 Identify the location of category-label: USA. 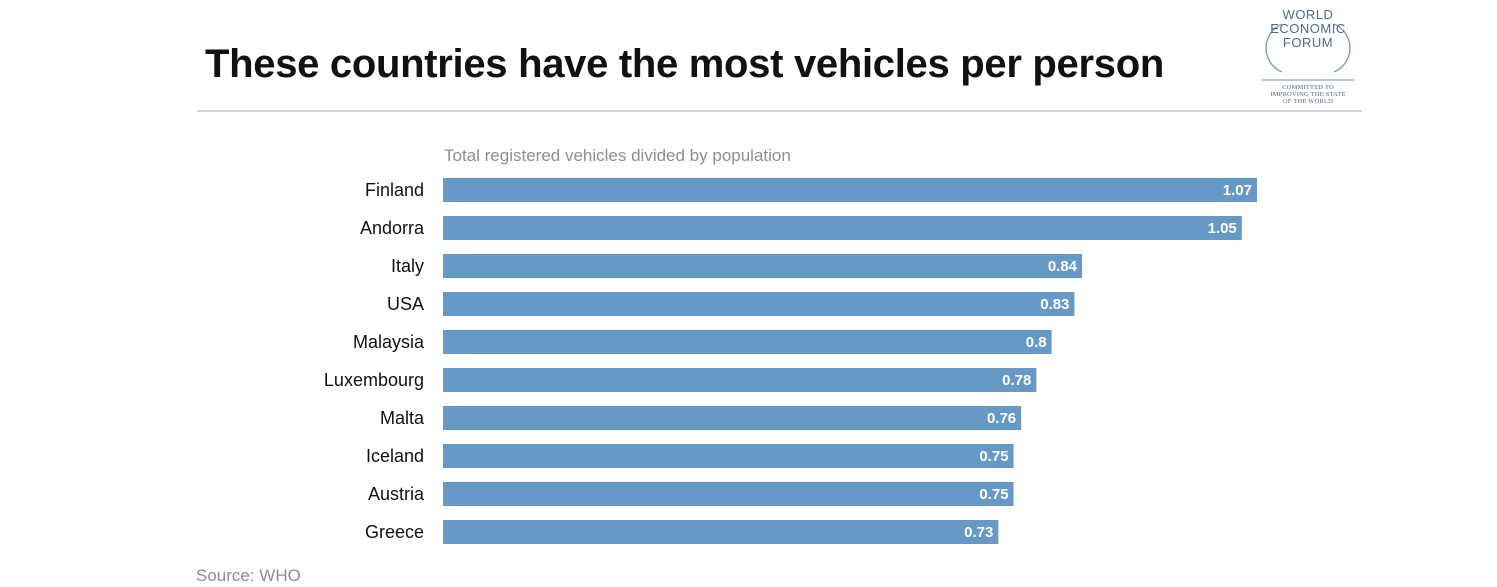
(405, 304).